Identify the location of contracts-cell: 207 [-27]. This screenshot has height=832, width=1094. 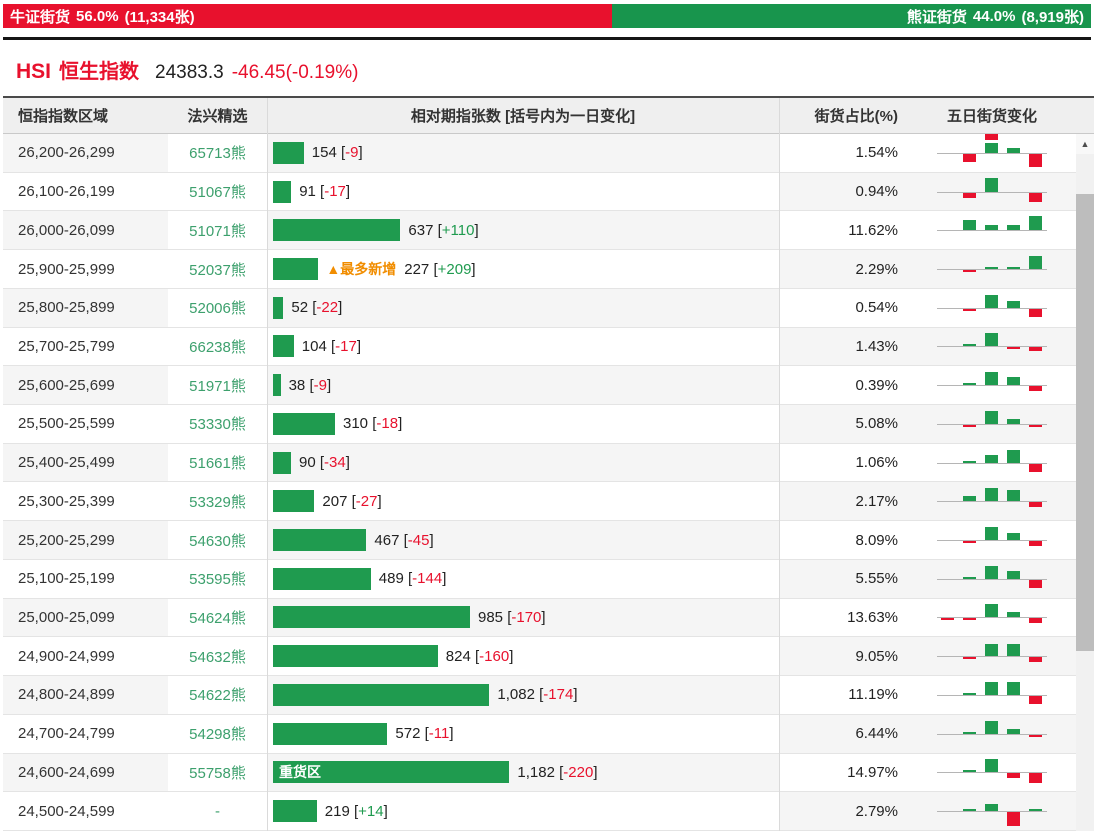
(523, 501).